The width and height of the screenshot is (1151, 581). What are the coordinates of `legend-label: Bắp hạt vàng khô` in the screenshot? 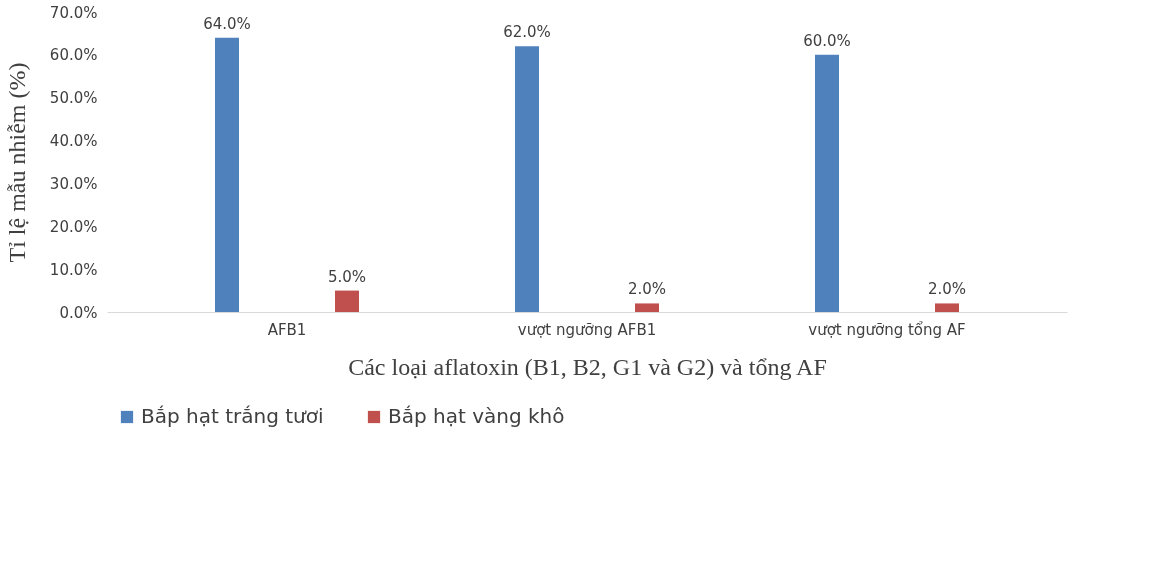 It's located at (476, 416).